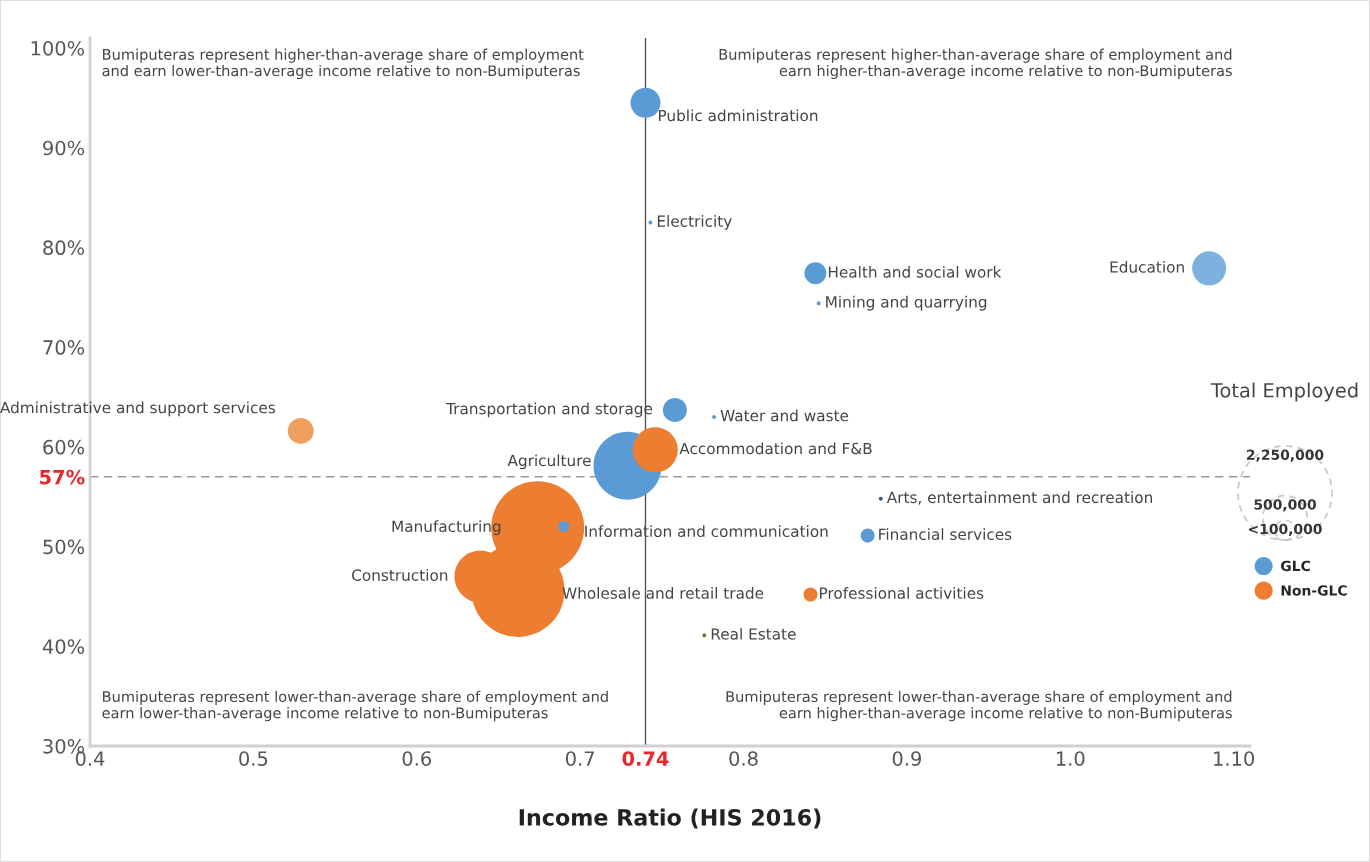  Describe the element at coordinates (416, 758) in the screenshot. I see `x-tick-label: 0.6` at that location.